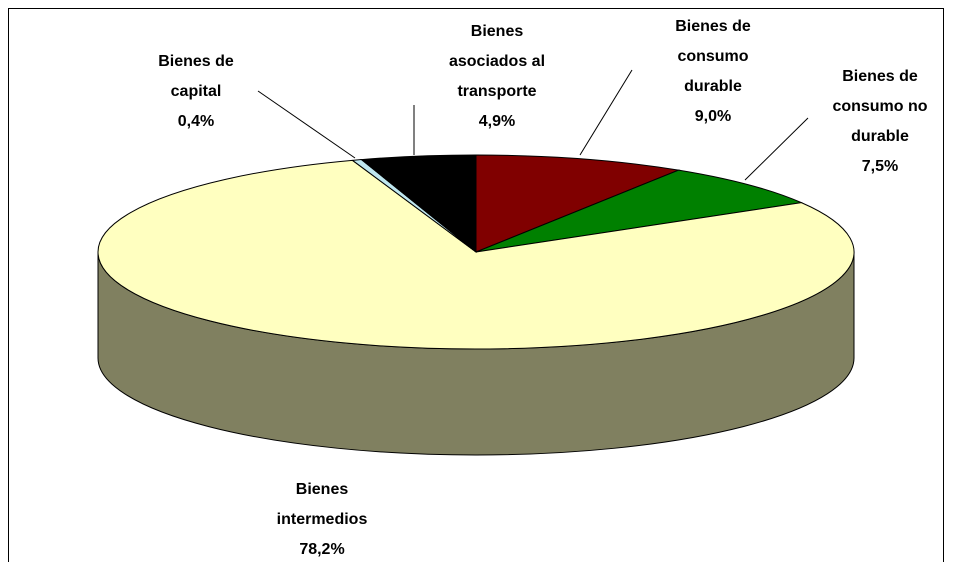  I want to click on slice-label: Bienes de capital, so click(196, 76).